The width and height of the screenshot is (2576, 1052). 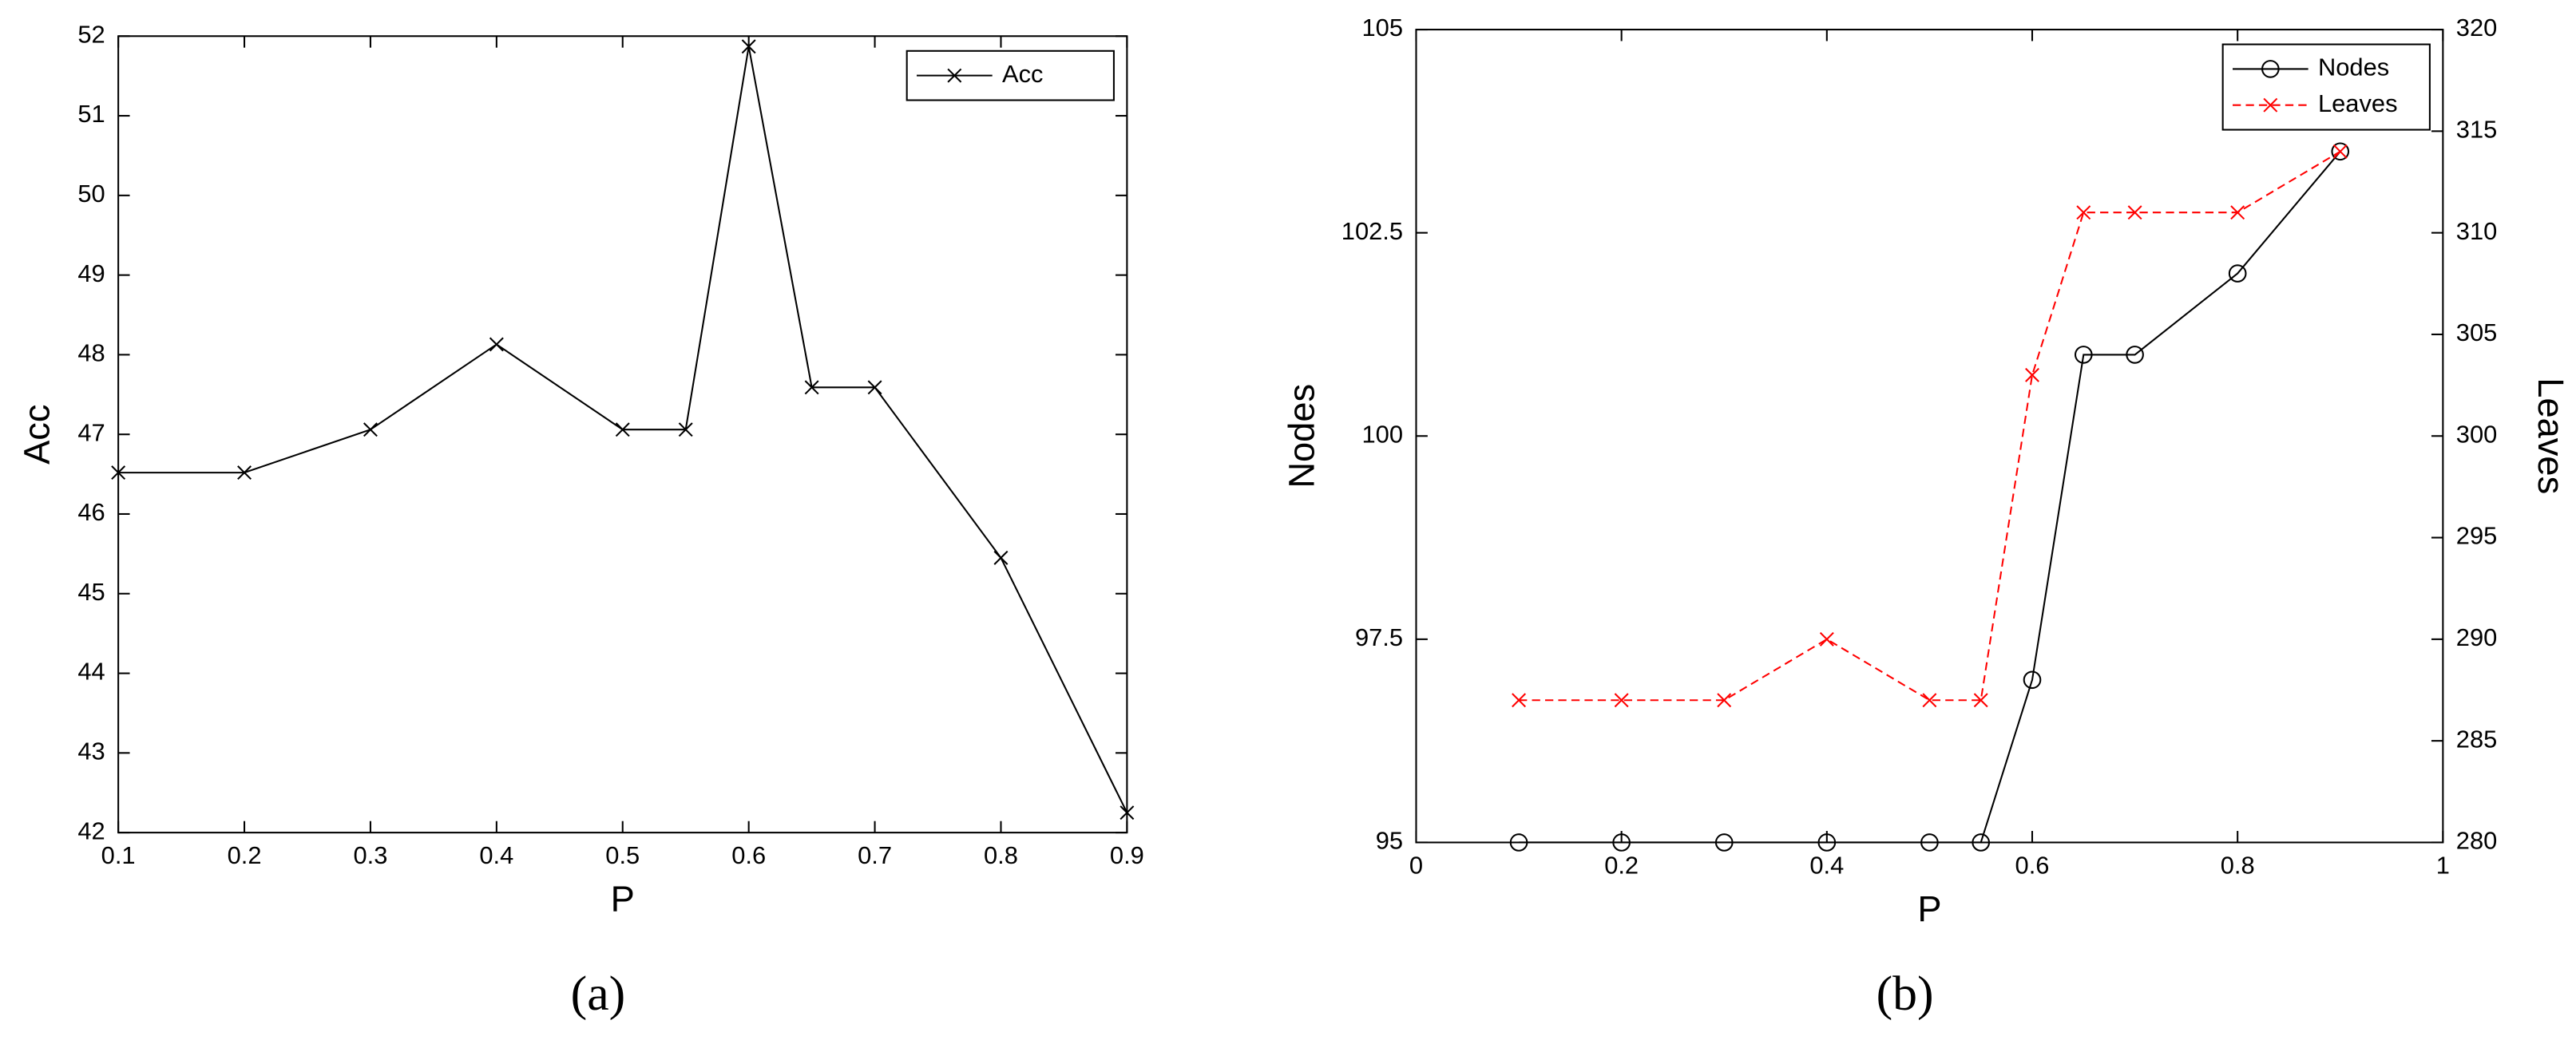 What do you see at coordinates (2326, 87) in the screenshot?
I see `legend-box` at bounding box center [2326, 87].